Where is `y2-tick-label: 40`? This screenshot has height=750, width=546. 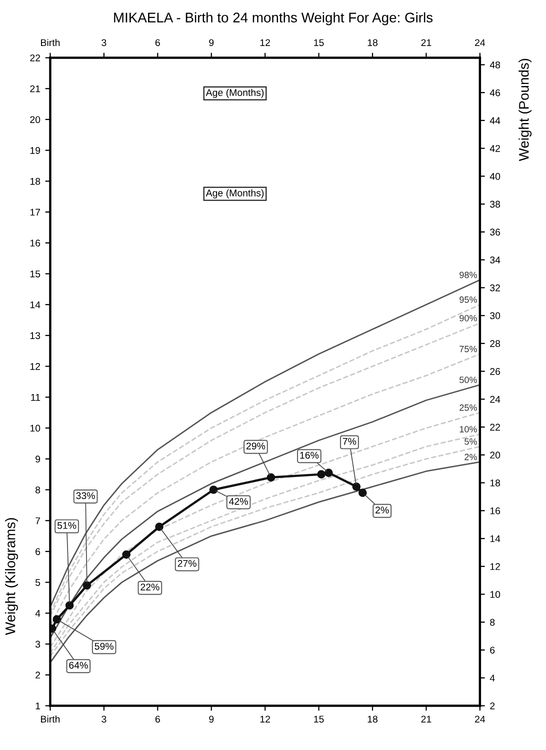 y2-tick-label: 40 is located at coordinates (495, 176).